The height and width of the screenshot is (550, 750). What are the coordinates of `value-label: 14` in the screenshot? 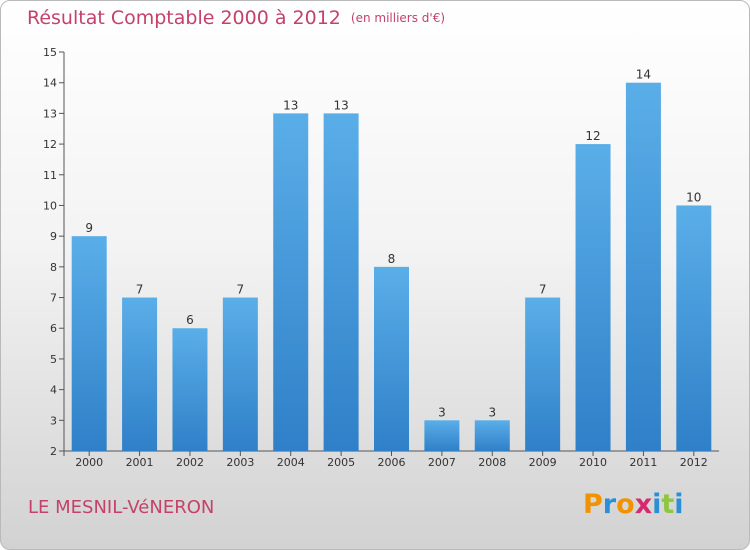 It's located at (643, 75).